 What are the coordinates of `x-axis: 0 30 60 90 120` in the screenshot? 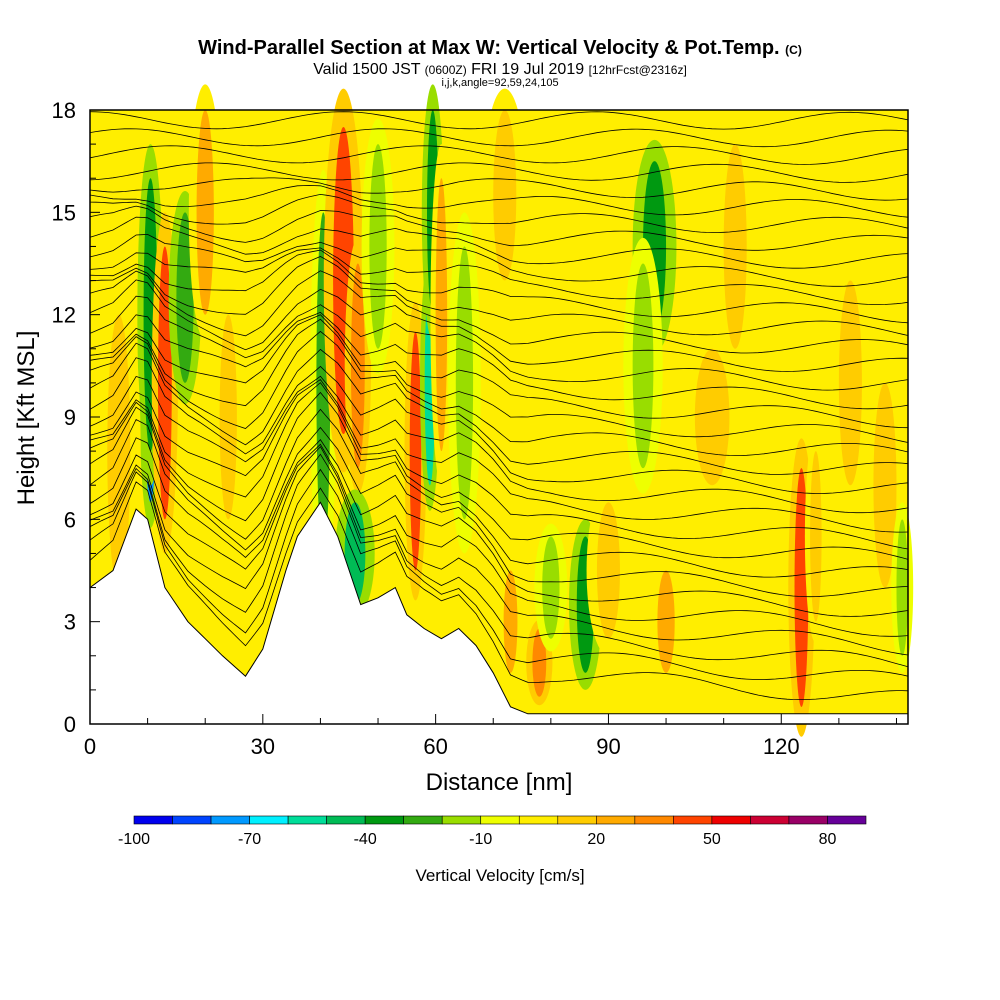 It's located at (490, 736).